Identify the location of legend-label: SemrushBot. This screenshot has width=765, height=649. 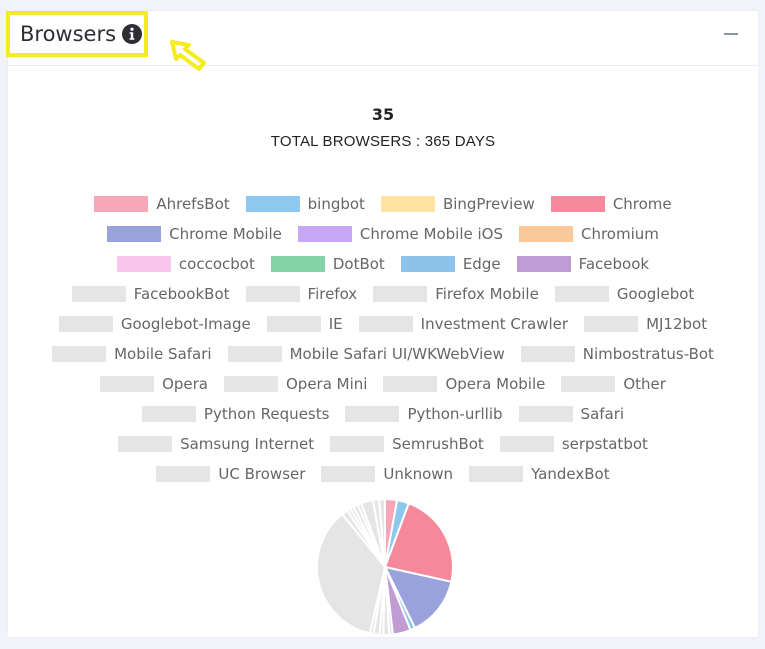
(438, 444).